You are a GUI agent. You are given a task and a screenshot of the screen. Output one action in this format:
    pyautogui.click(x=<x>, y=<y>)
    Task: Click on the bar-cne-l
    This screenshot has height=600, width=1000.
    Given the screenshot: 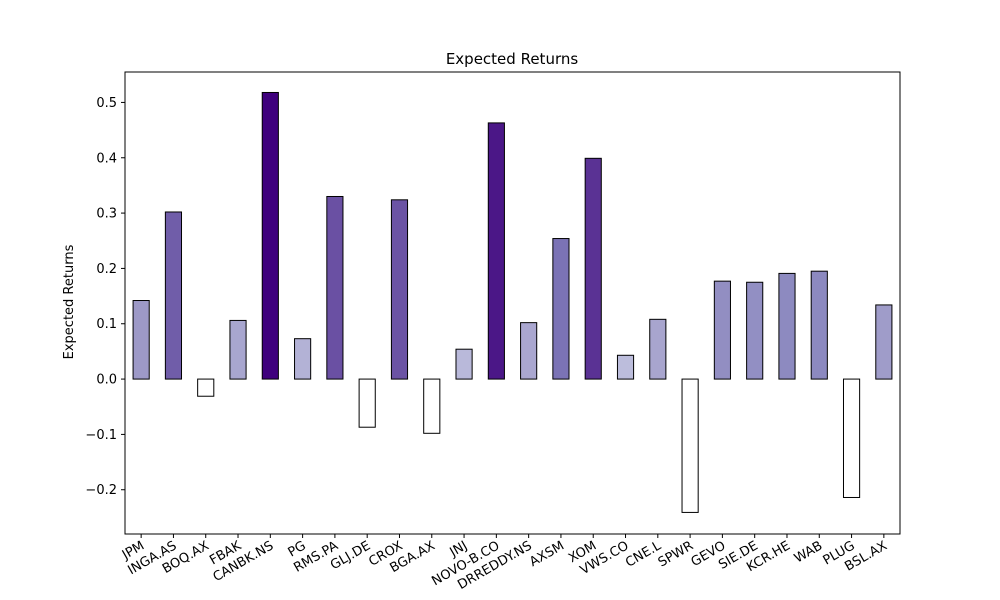 What is the action you would take?
    pyautogui.click(x=658, y=349)
    